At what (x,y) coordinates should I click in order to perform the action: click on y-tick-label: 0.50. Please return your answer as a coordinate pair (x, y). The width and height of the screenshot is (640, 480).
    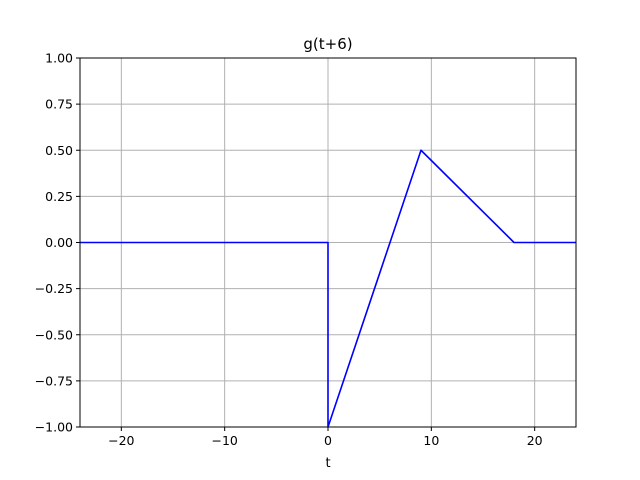
    Looking at the image, I should click on (59, 150).